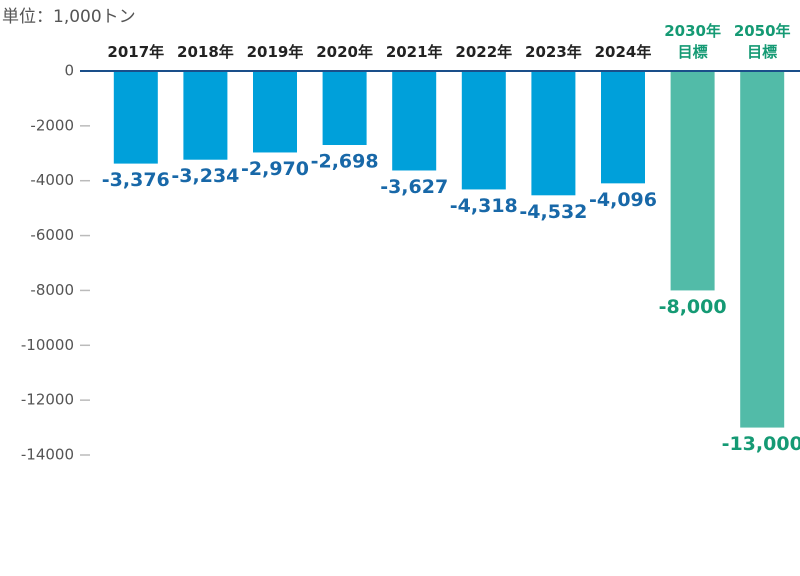 The width and height of the screenshot is (800, 576). What do you see at coordinates (693, 307) in the screenshot?
I see `value-label: -8,000` at bounding box center [693, 307].